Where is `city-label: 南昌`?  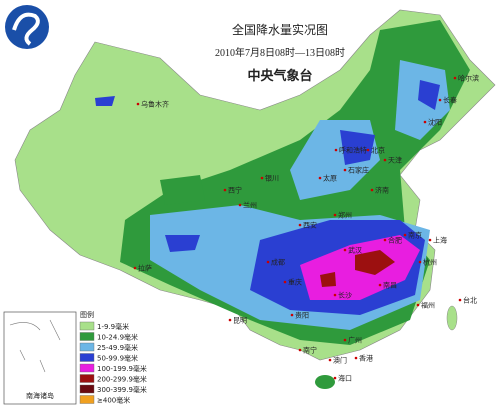 city-label: 南昌 is located at coordinates (390, 285).